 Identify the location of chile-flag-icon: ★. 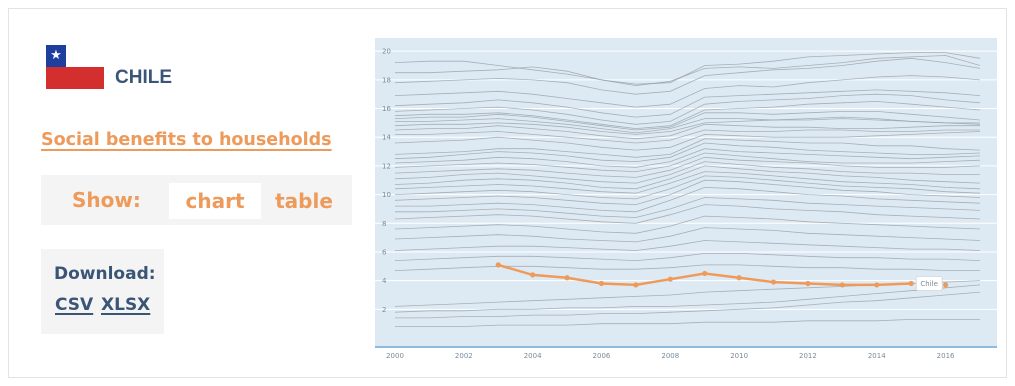
(75, 67).